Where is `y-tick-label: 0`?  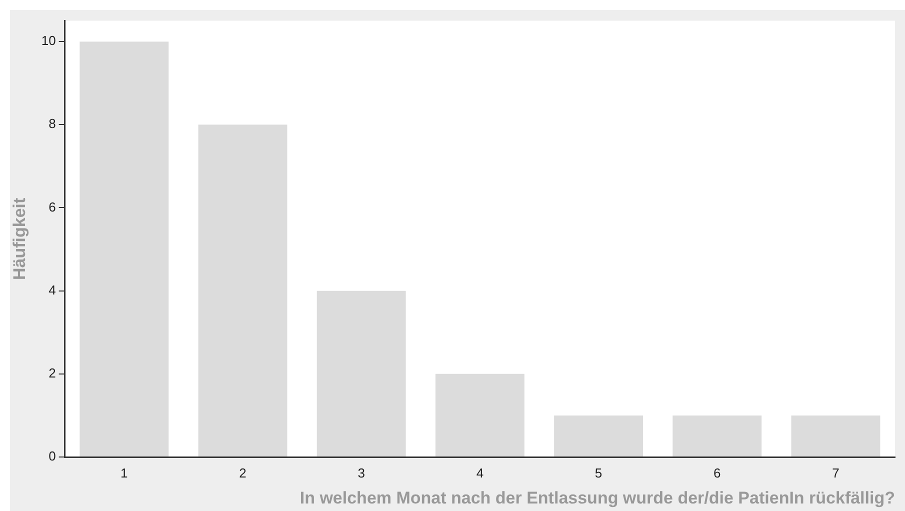
y-tick-label: 0 is located at coordinates (52, 456).